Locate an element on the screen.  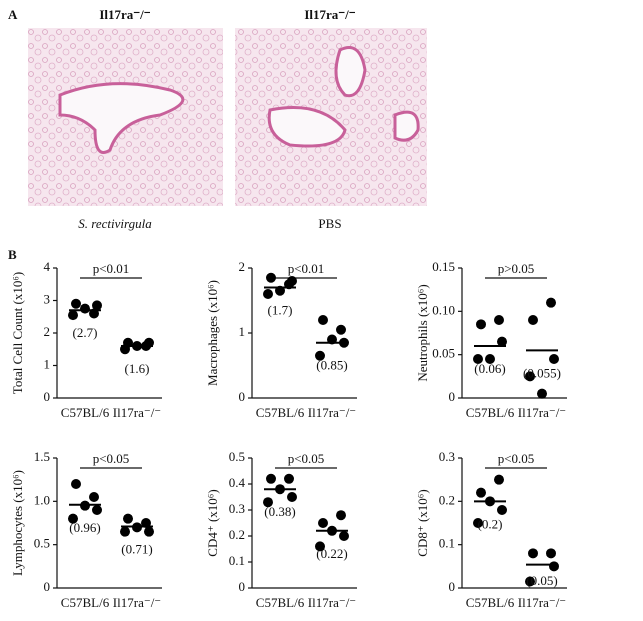
mean-label: (0.06) is located at coordinates (489, 368).